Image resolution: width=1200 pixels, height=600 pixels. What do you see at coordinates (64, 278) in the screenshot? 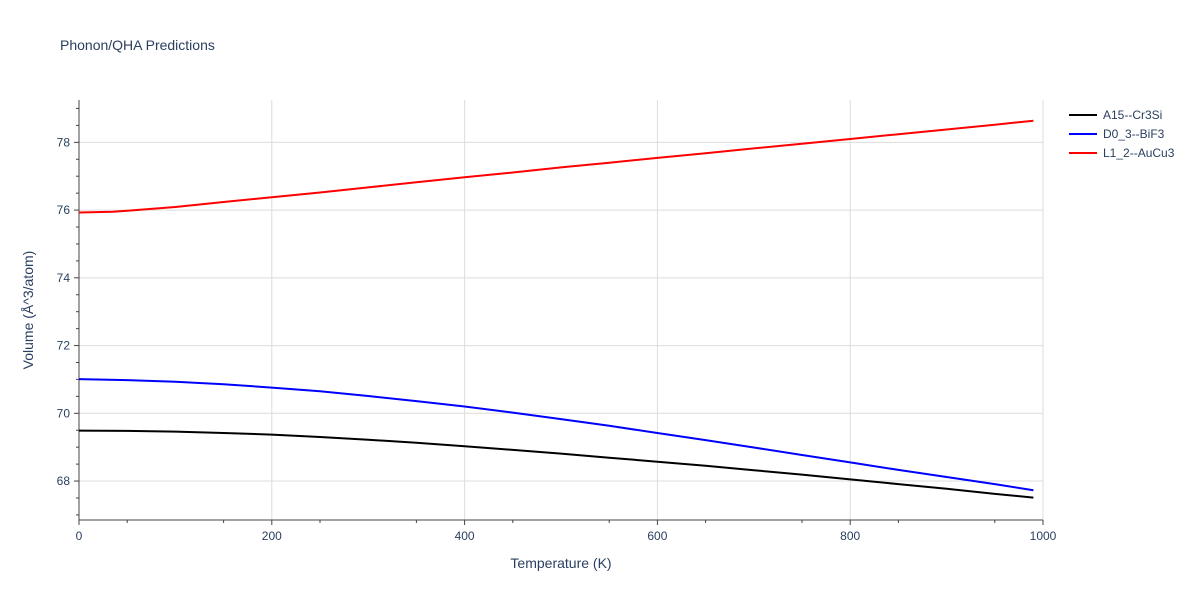
I see `y-tick-label: 74` at bounding box center [64, 278].